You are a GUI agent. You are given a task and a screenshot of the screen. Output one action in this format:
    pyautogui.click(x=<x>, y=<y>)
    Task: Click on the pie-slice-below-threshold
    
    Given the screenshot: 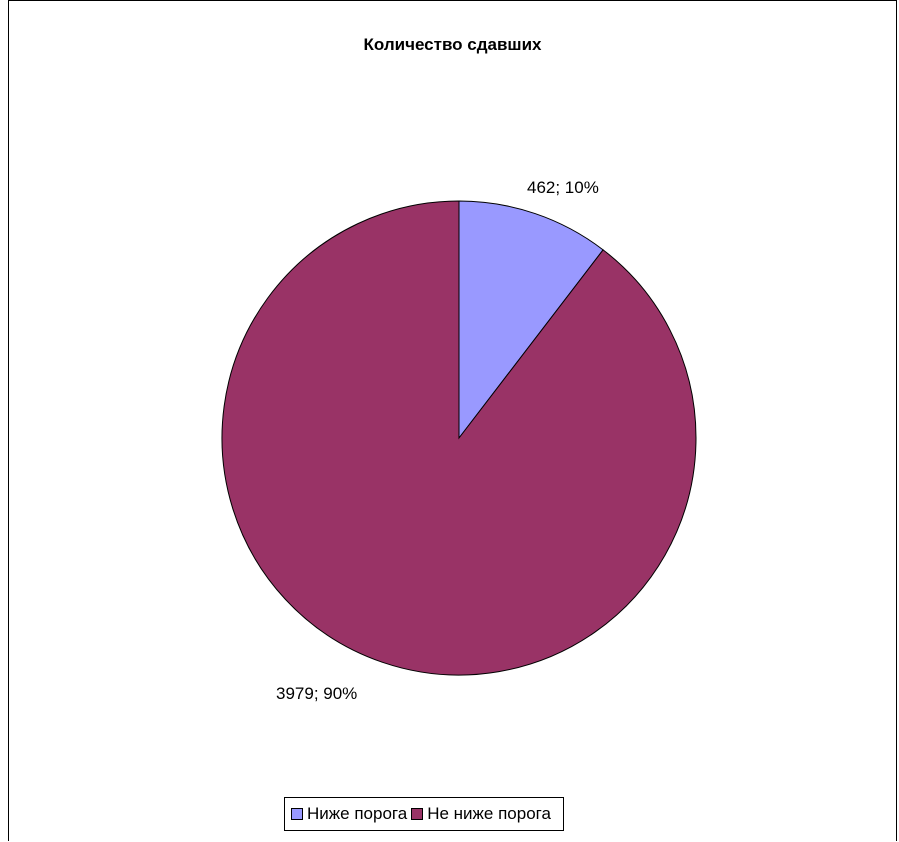 What is the action you would take?
    pyautogui.click(x=531, y=320)
    